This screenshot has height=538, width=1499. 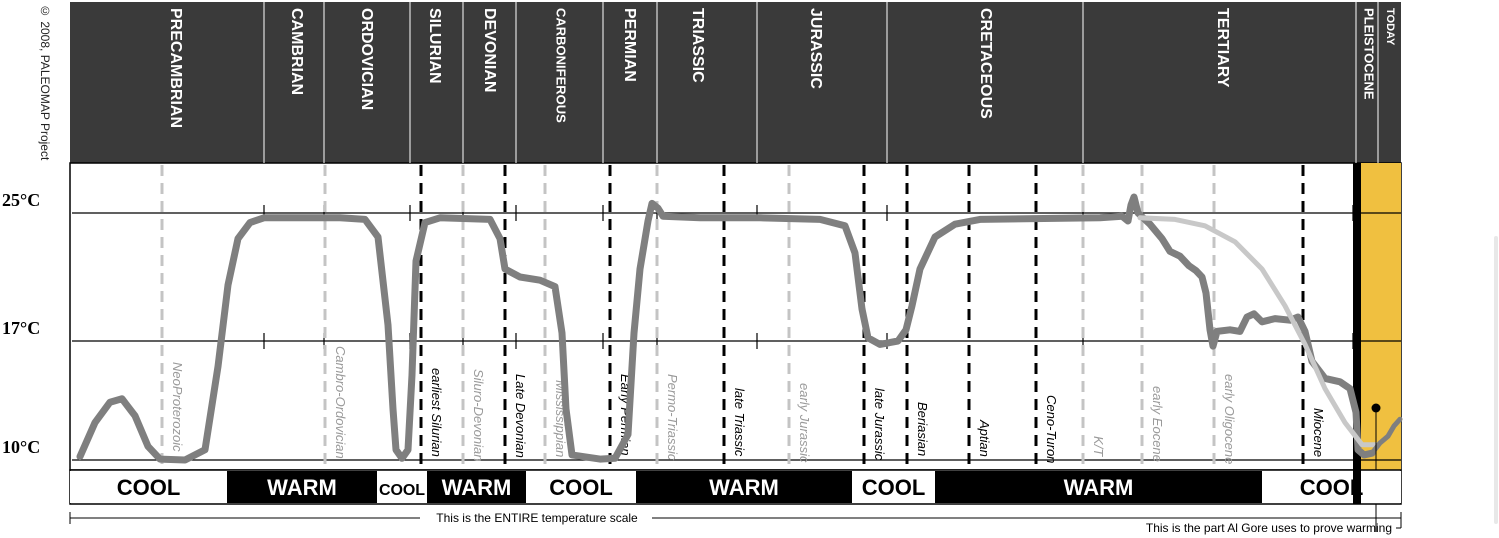 I want to click on period-label-pleistocene: PLEISTOCENE, so click(x=1369, y=54).